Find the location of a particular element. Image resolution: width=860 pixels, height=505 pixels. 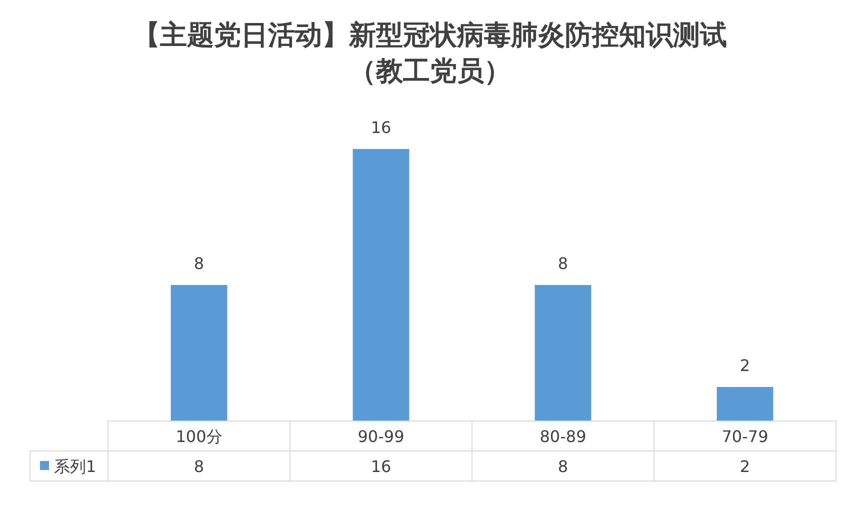

text: 16 is located at coordinates (381, 466).